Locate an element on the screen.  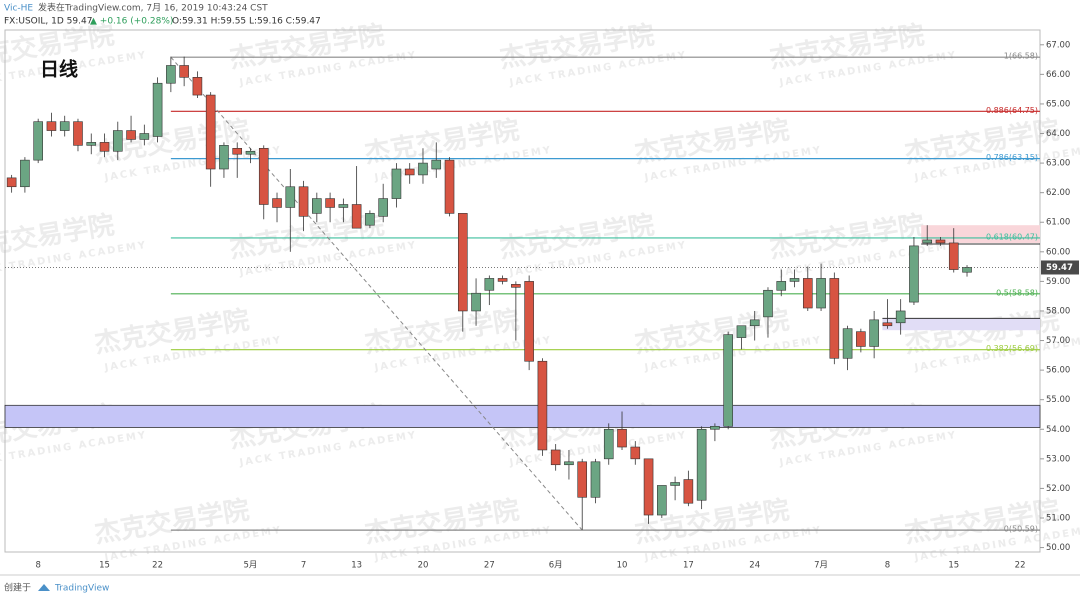
fib-label: 1(66.58) is located at coordinates (1021, 56).